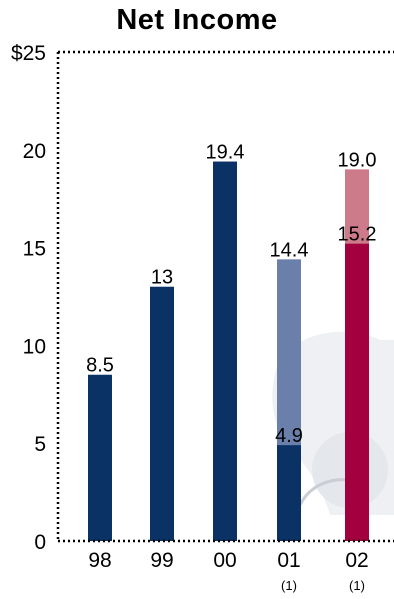 The image size is (394, 599). I want to click on x-categories-layer: 98 99 00 01 (1) 02 (1), so click(228, 571).